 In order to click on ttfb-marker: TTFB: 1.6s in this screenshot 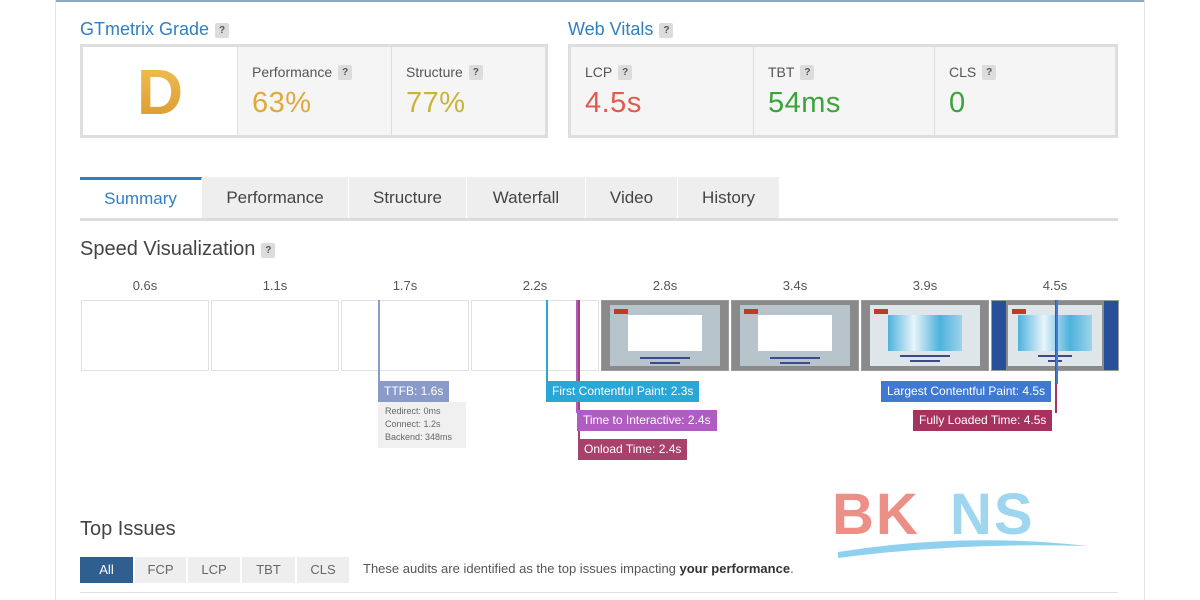, I will do `click(414, 391)`.